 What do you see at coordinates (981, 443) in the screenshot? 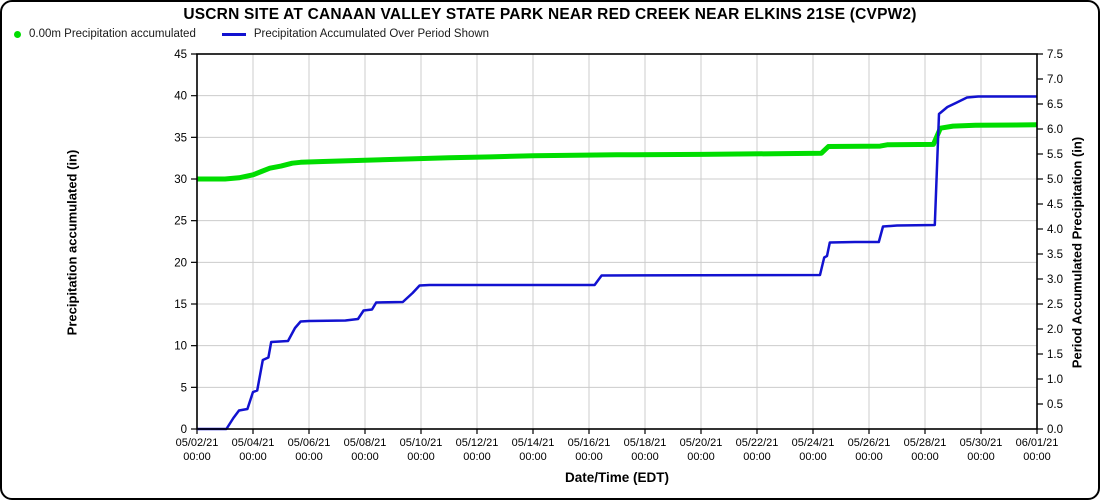
I see `x-tick-label-date: 05/30/21` at bounding box center [981, 443].